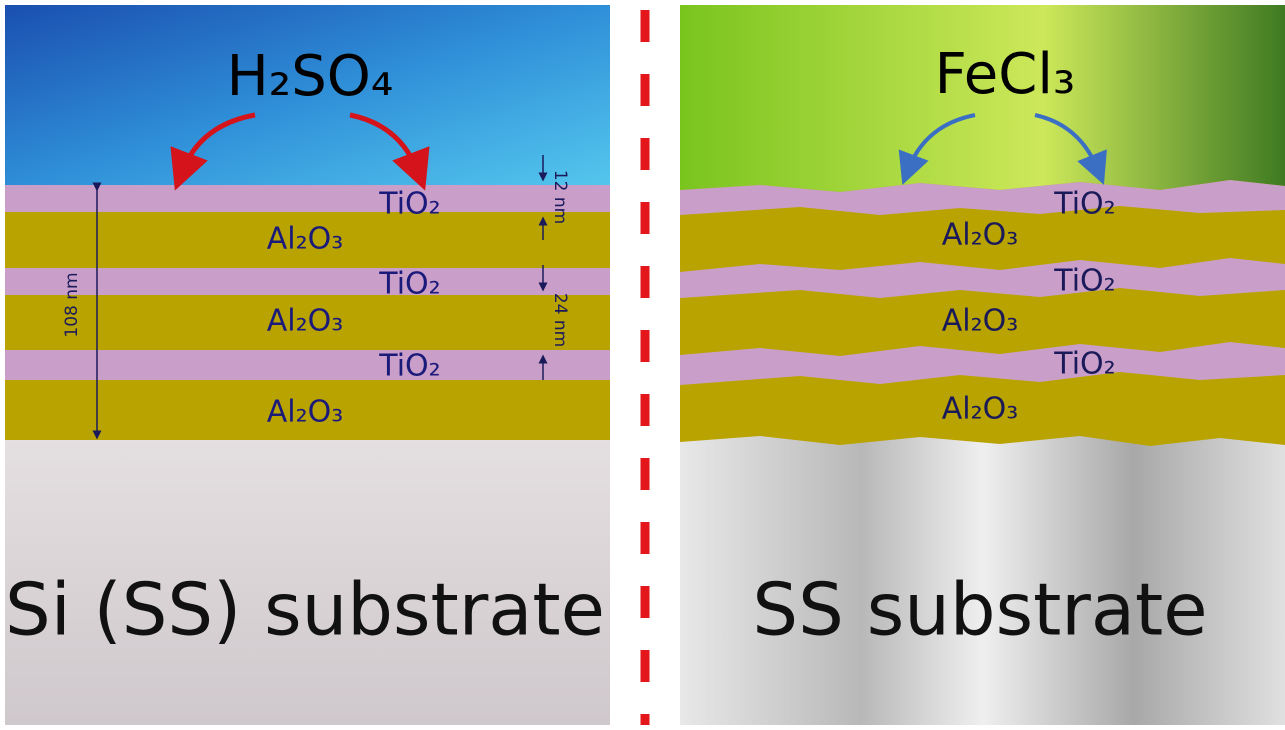 This screenshot has width=1285, height=730. What do you see at coordinates (310, 76) in the screenshot?
I see `reagent: H₂SO₄` at bounding box center [310, 76].